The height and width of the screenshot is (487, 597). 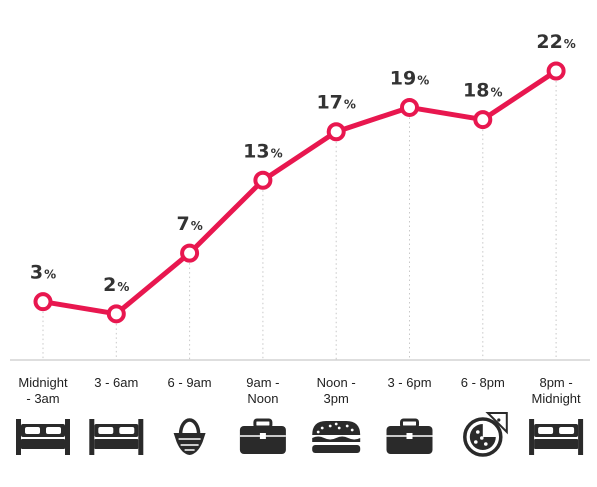 What do you see at coordinates (336, 437) in the screenshot?
I see `sandwich-icon` at bounding box center [336, 437].